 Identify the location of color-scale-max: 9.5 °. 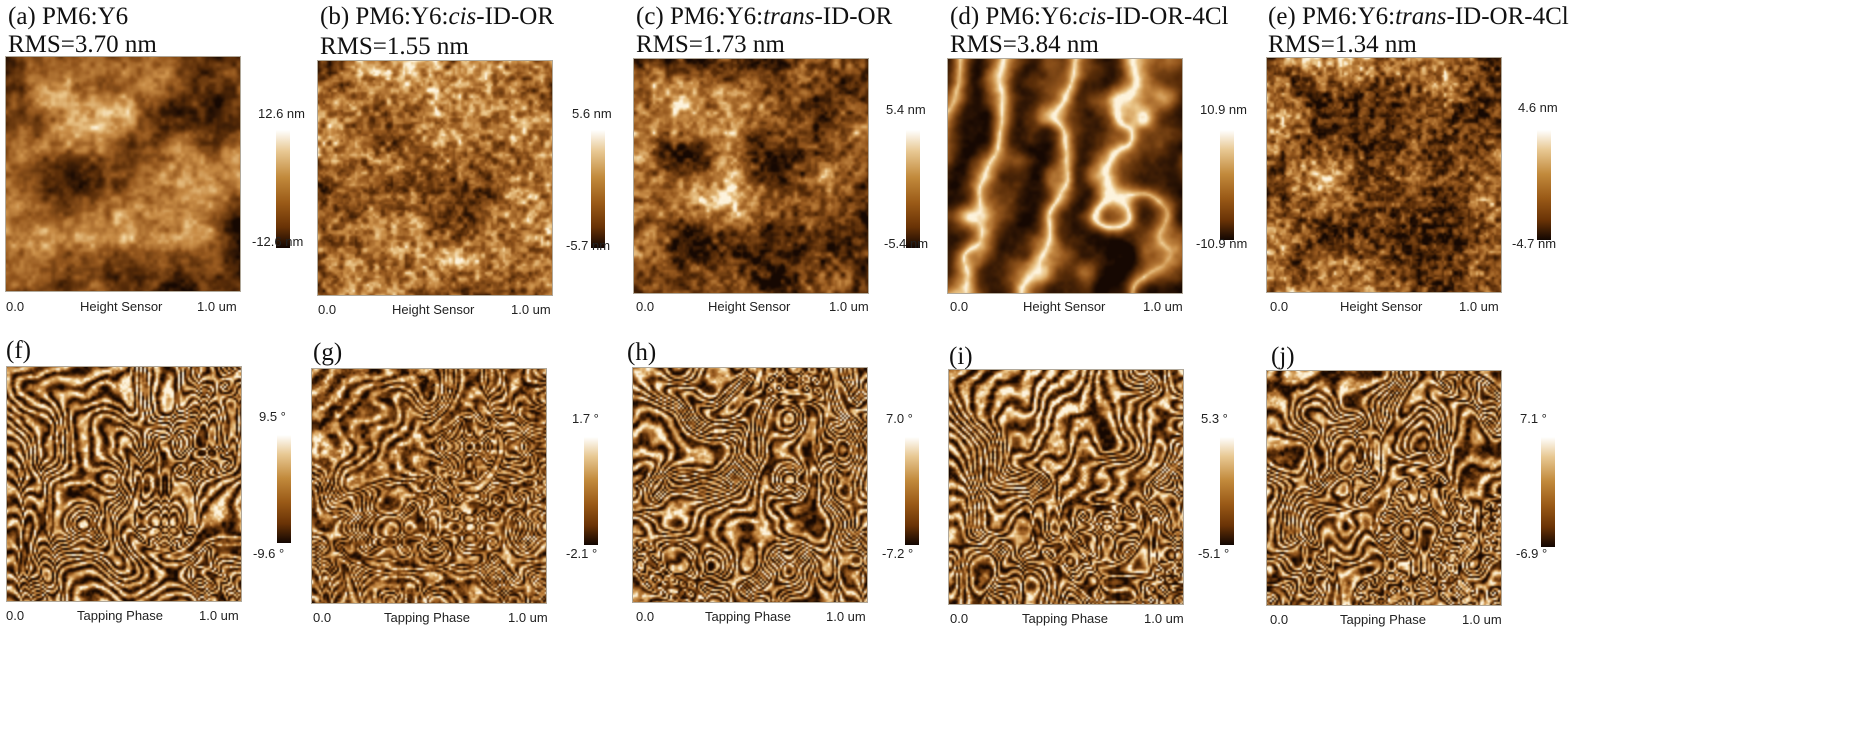
(272, 416).